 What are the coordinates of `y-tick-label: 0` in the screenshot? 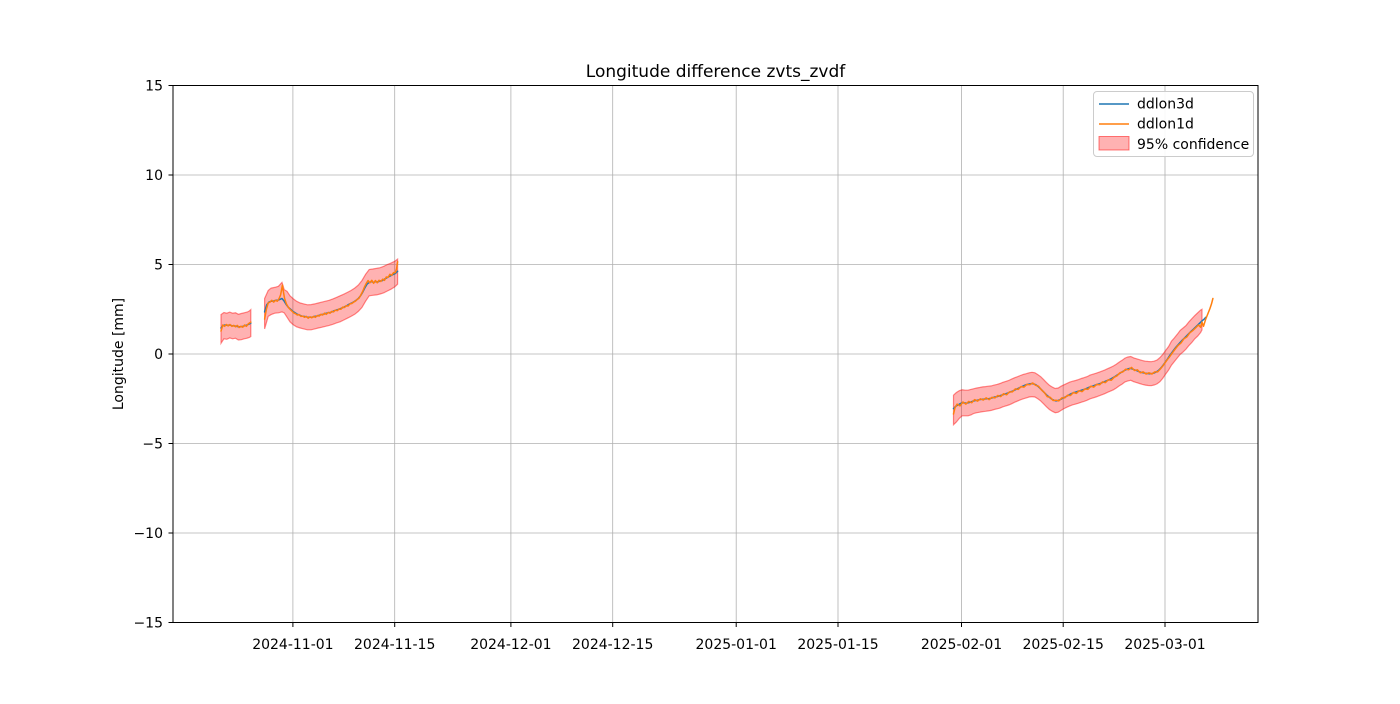 It's located at (158, 355).